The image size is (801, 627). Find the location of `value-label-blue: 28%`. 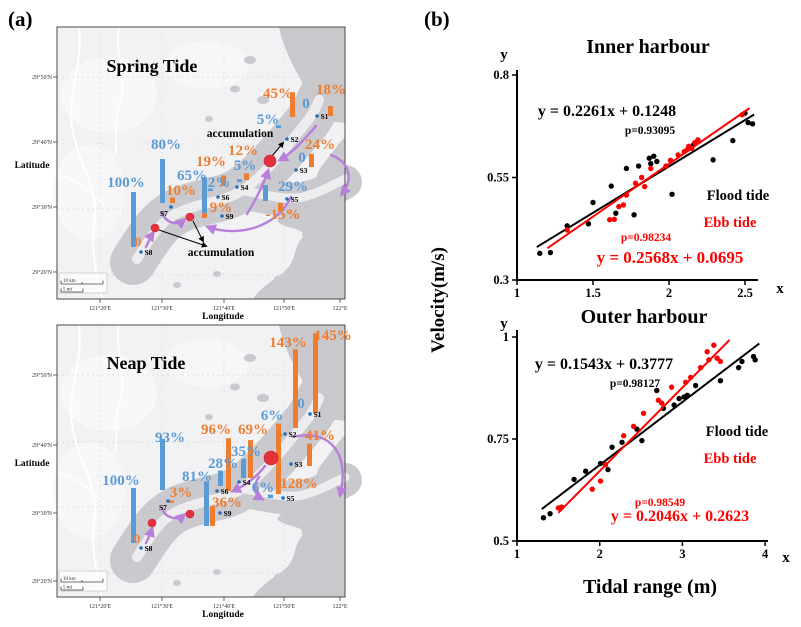

value-label-blue: 28% is located at coordinates (223, 464).